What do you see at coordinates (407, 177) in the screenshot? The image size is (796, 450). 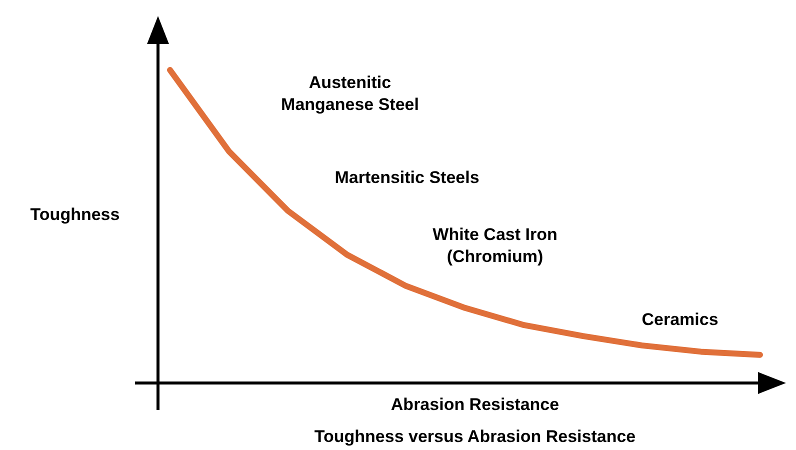 I see `annotation: Martensitic Steels` at bounding box center [407, 177].